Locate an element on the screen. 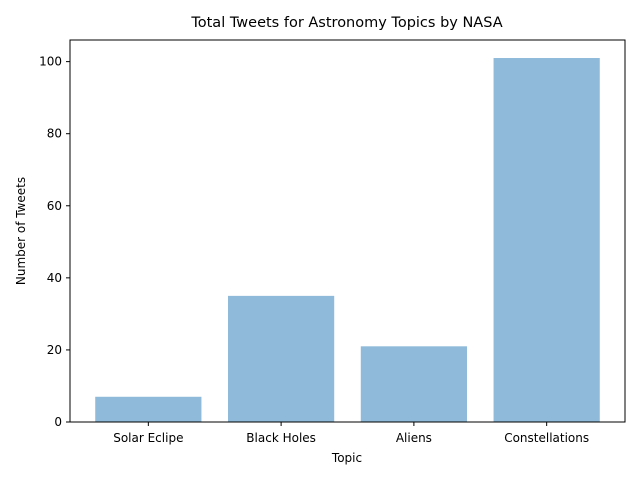 The image size is (640, 484). y-tick-label: 100 is located at coordinates (50, 62).